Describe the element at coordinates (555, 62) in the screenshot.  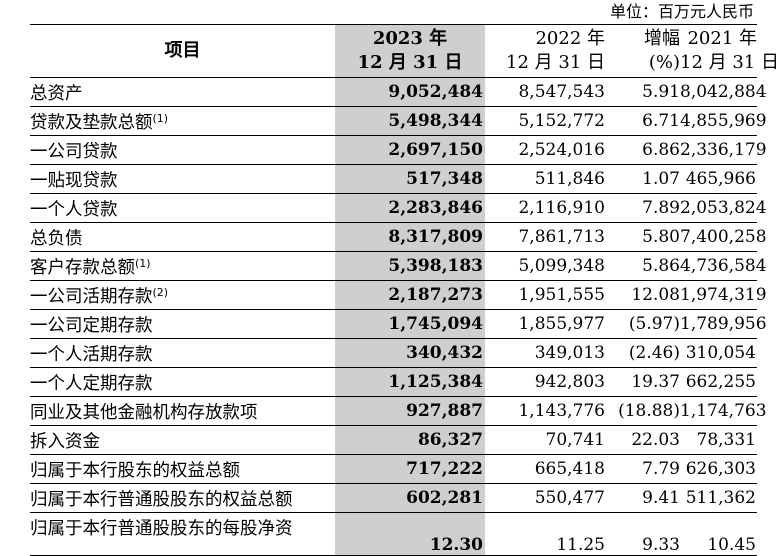
I see `header-2022-date: 12 月 31 日` at that location.